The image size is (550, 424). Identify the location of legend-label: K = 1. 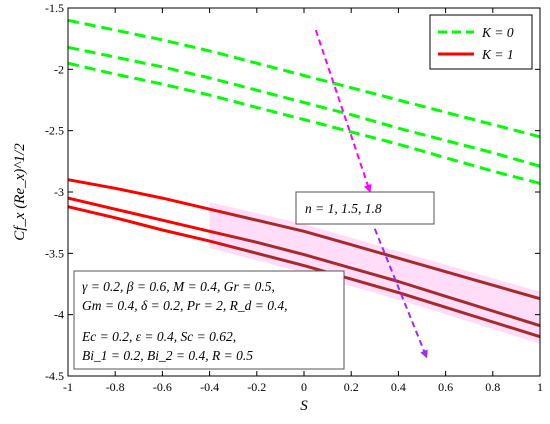
(497, 54).